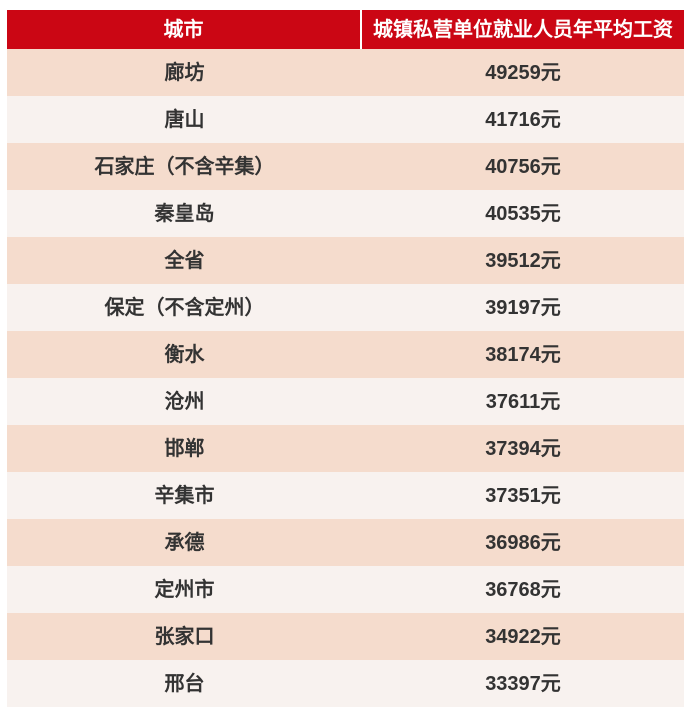 This screenshot has width=691, height=712. Describe the element at coordinates (345, 119) in the screenshot. I see `table-row: 唐山 41716元` at that location.